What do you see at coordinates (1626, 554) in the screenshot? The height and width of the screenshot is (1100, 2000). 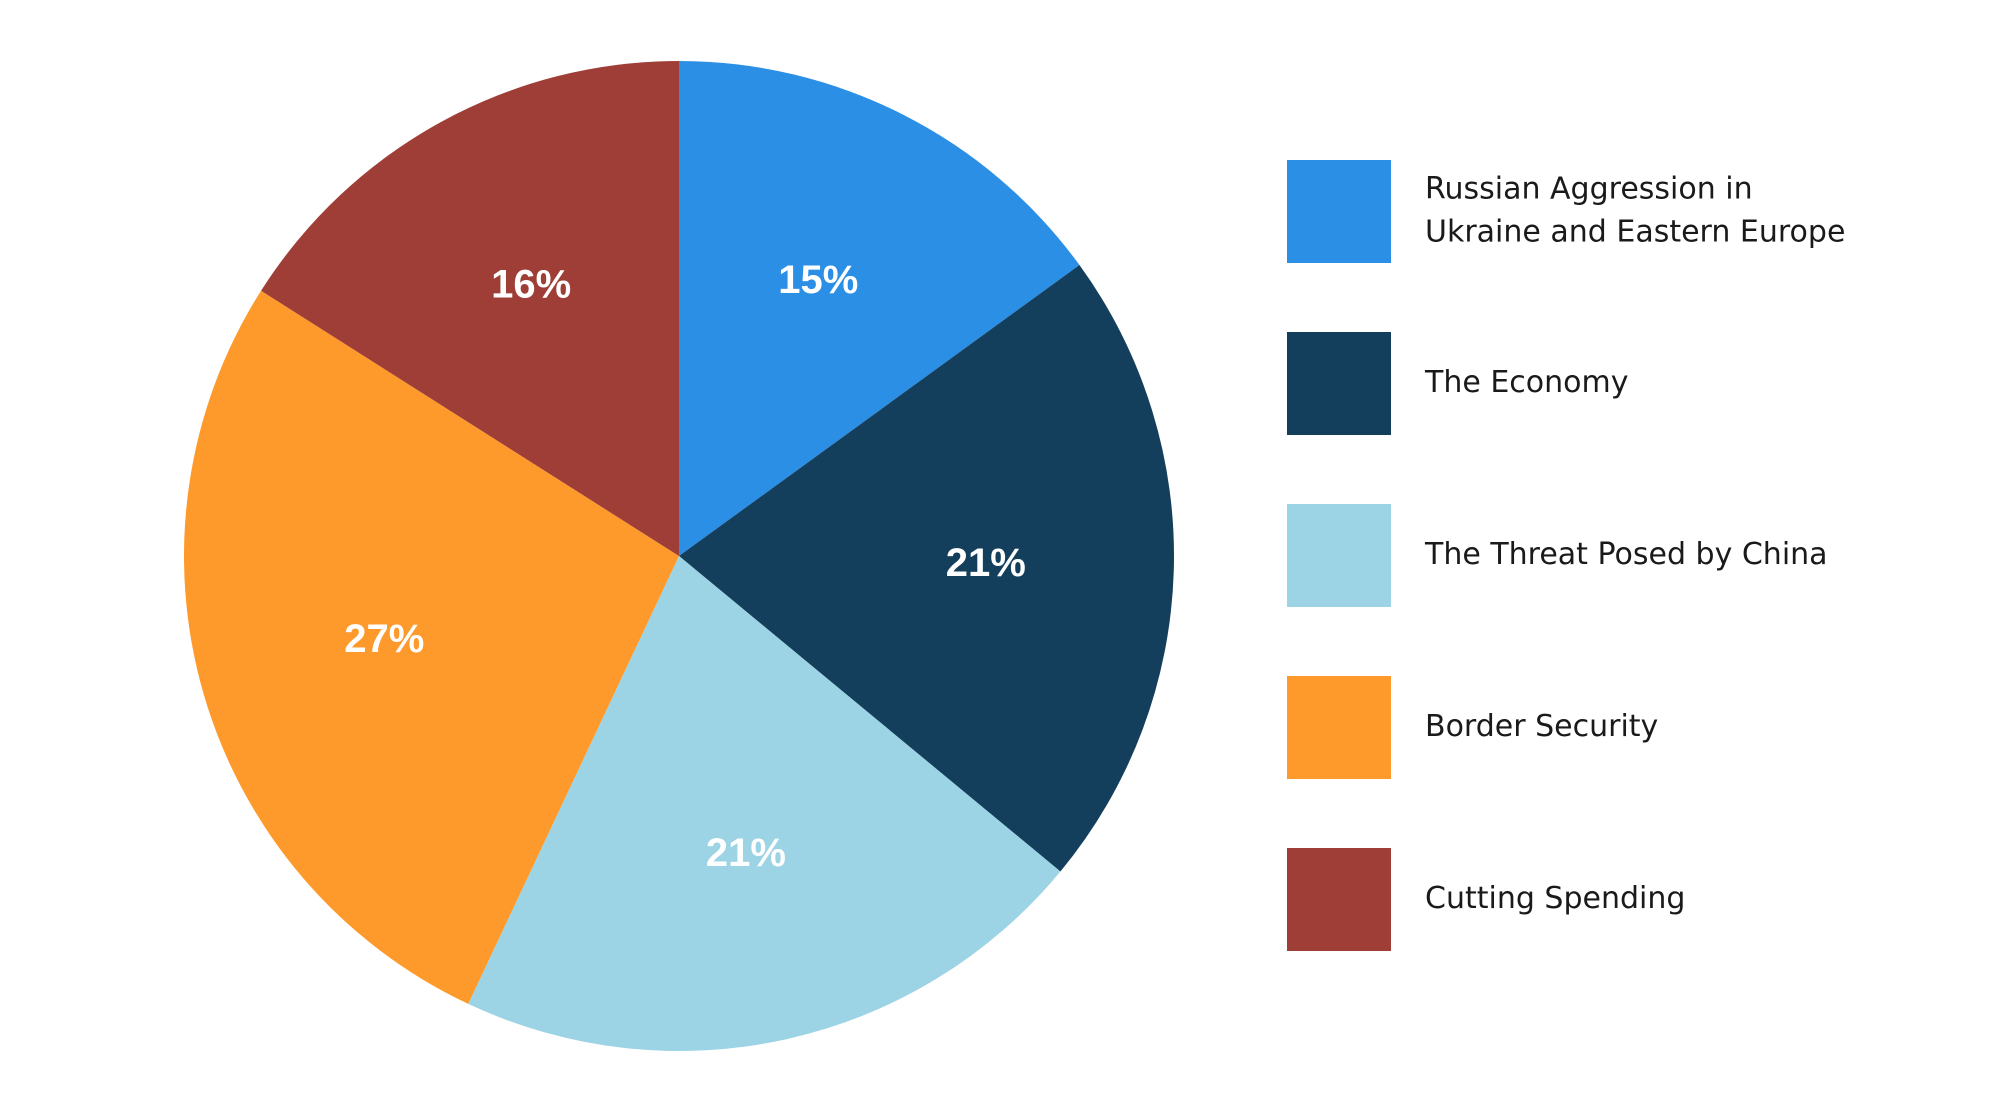 I see `legend-label: The Threat Posed by China` at bounding box center [1626, 554].